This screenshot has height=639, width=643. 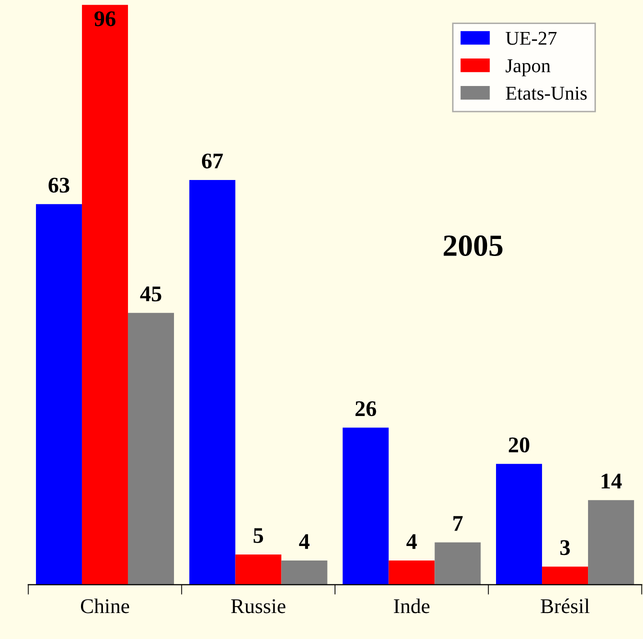 I want to click on x-tick-label: Russie, so click(x=258, y=606).